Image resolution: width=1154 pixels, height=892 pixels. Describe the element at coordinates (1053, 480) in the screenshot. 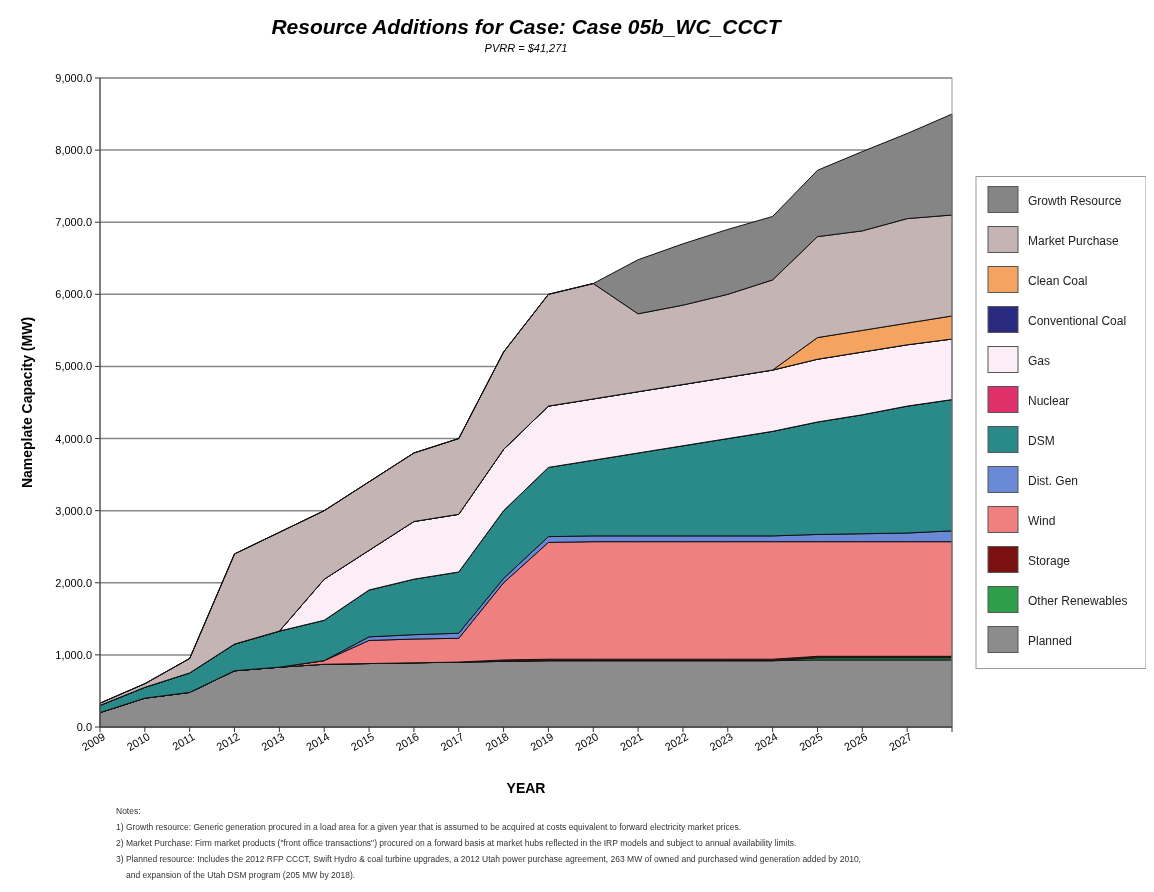

I see `legend-label: Dist. Gen` at that location.